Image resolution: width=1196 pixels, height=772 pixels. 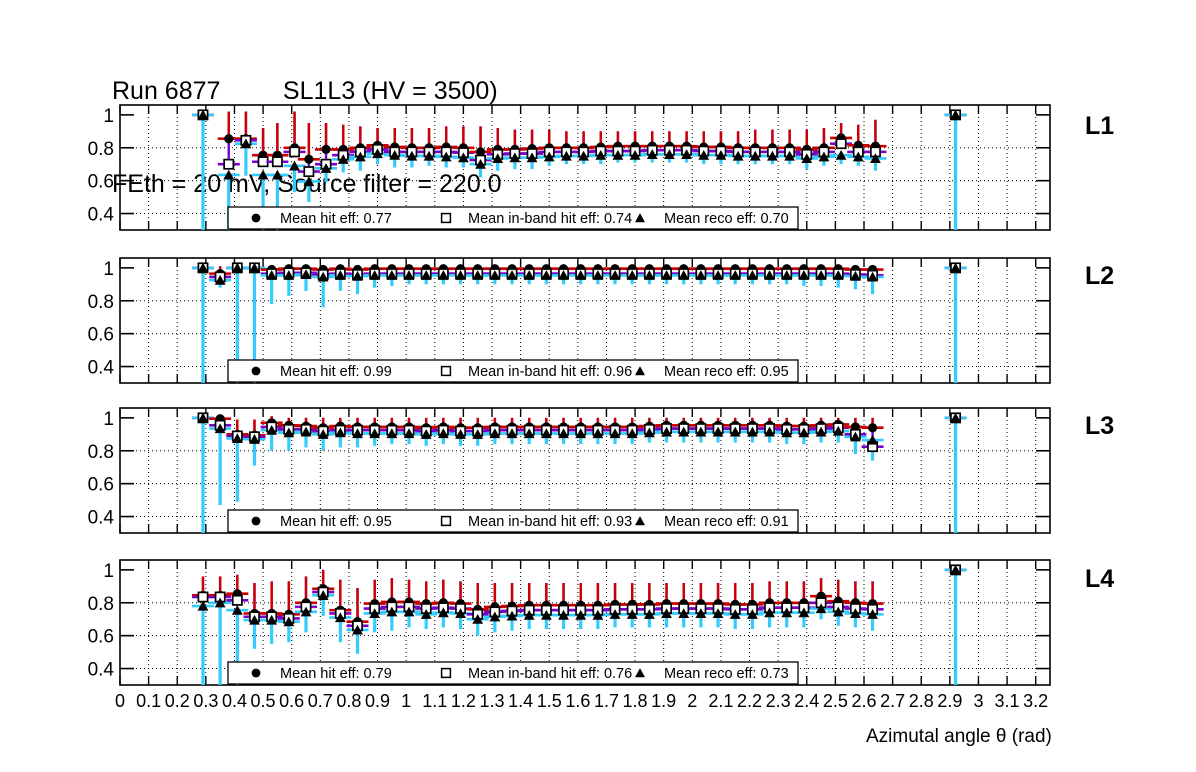 What do you see at coordinates (663, 701) in the screenshot?
I see `x-tick-label: 1.9` at bounding box center [663, 701].